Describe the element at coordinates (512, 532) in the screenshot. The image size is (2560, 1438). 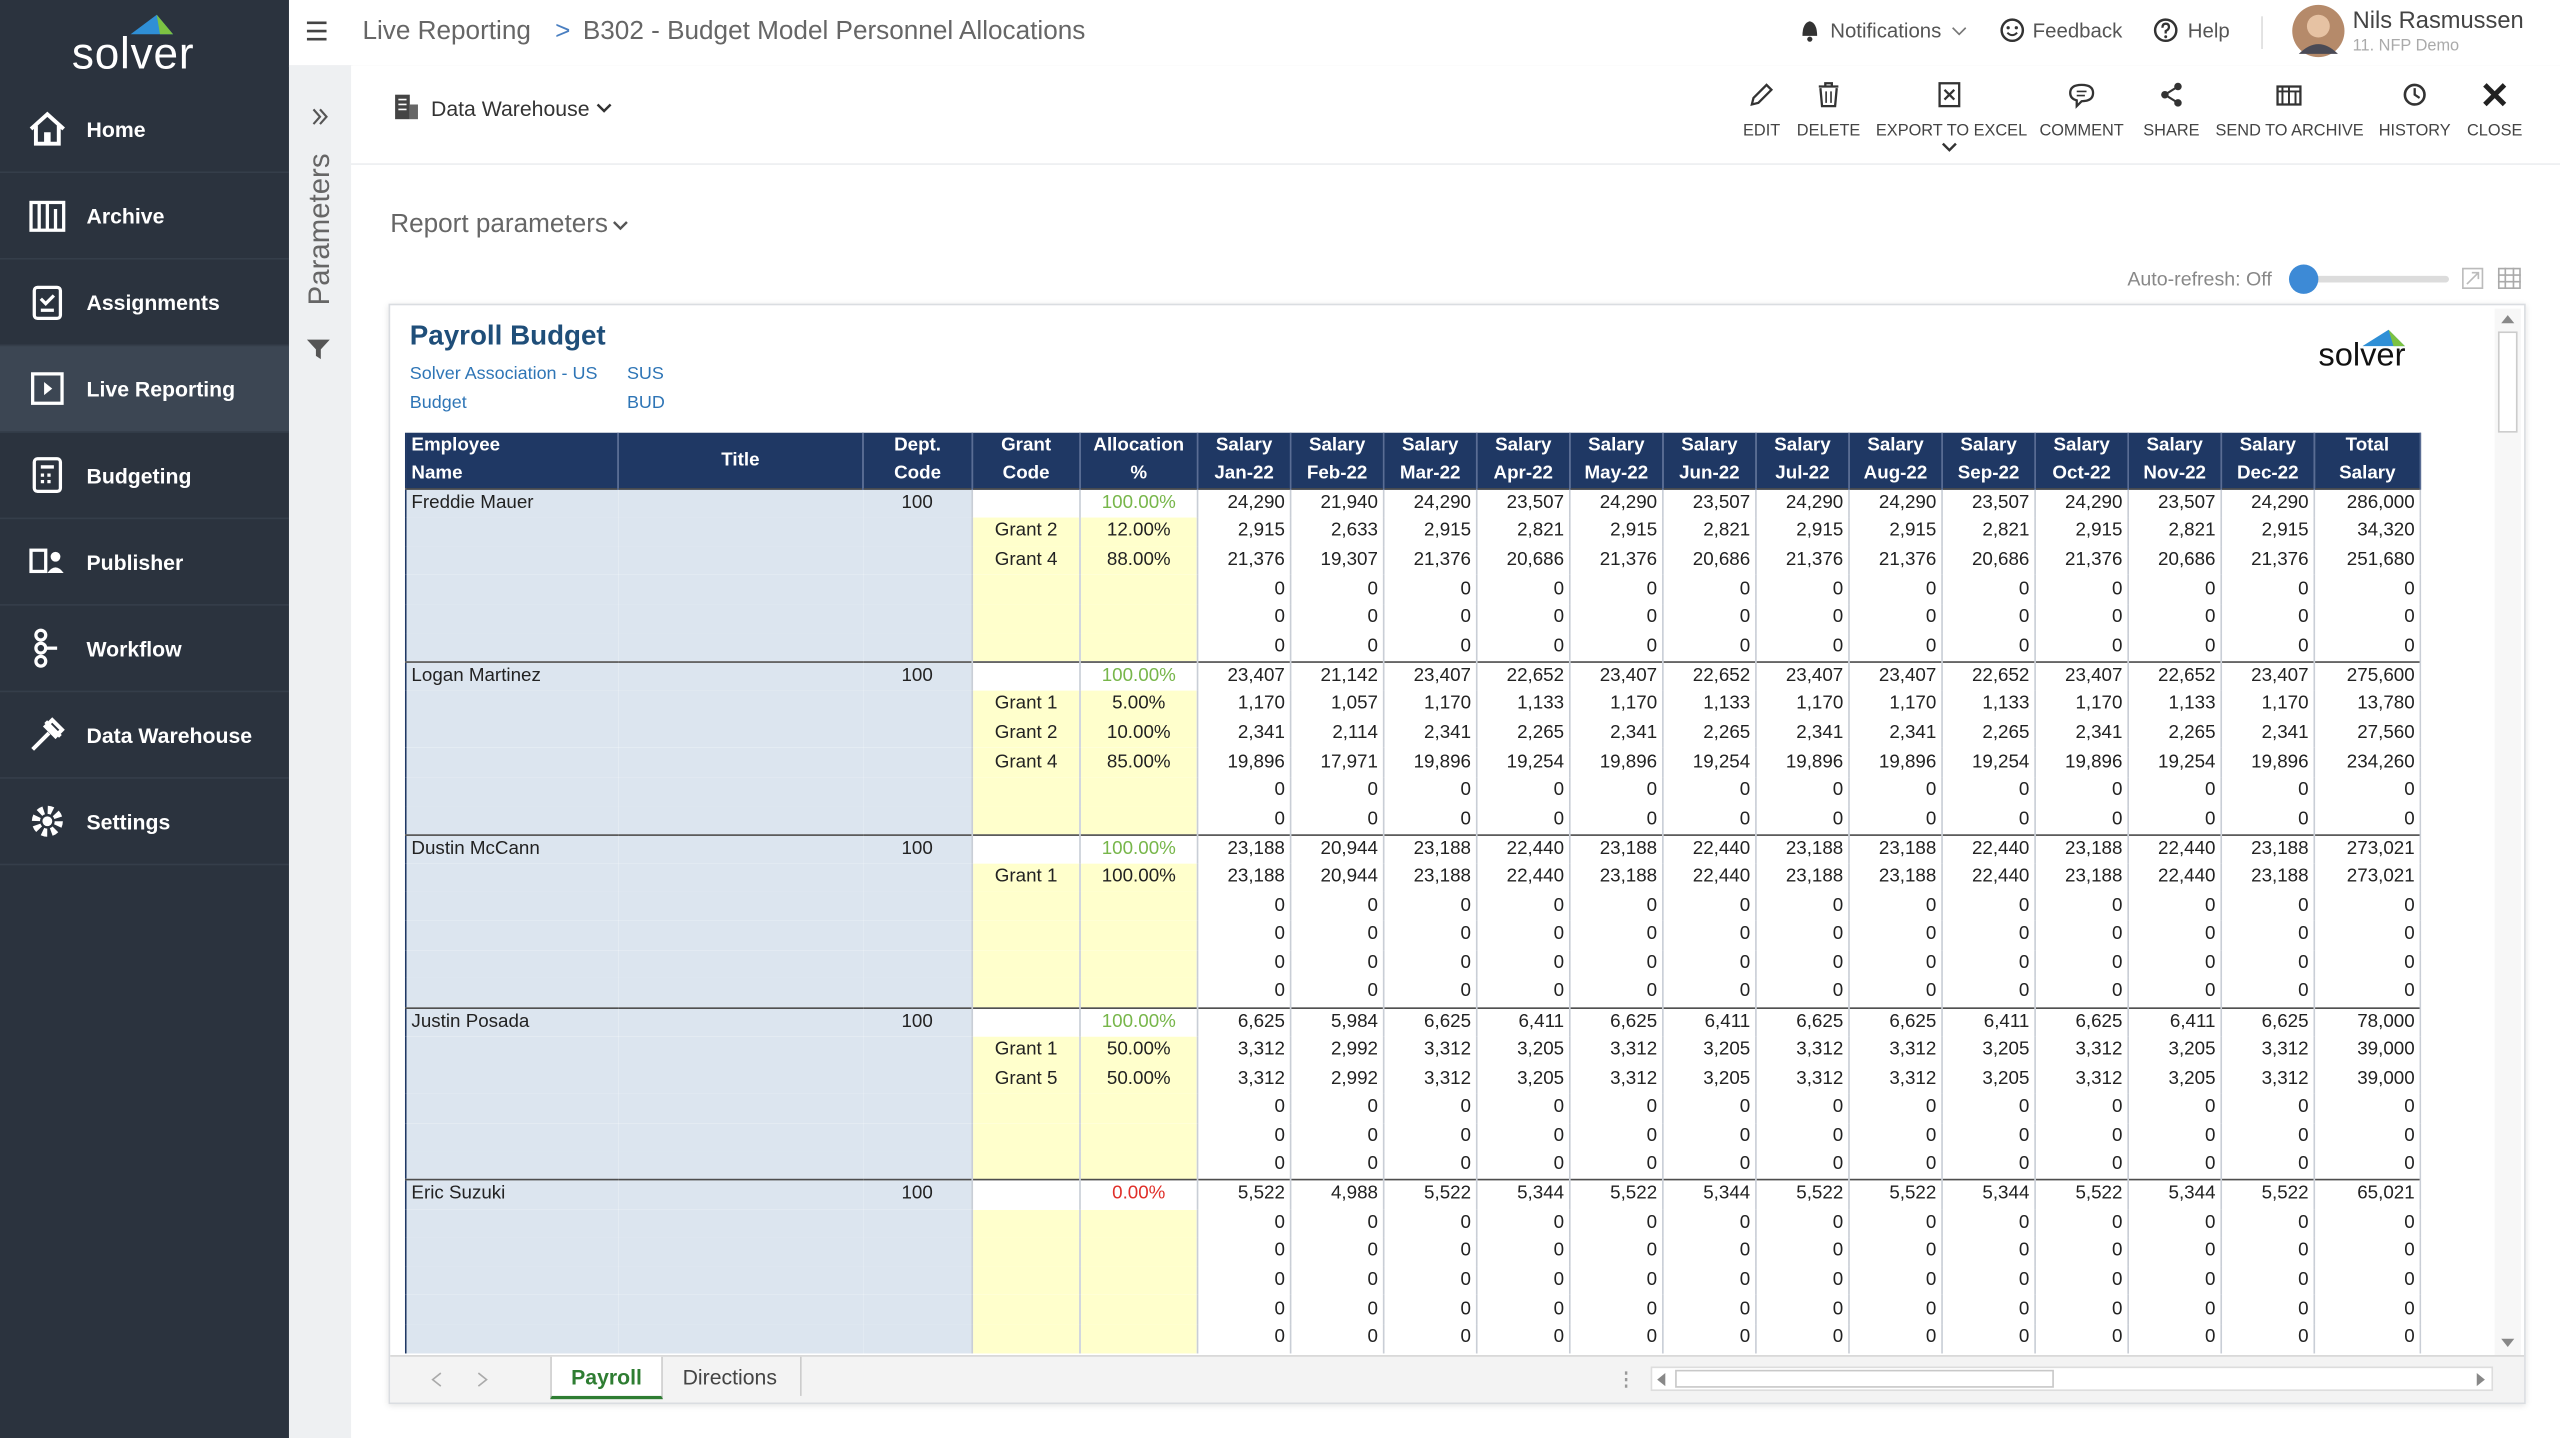
I see `employee-name` at that location.